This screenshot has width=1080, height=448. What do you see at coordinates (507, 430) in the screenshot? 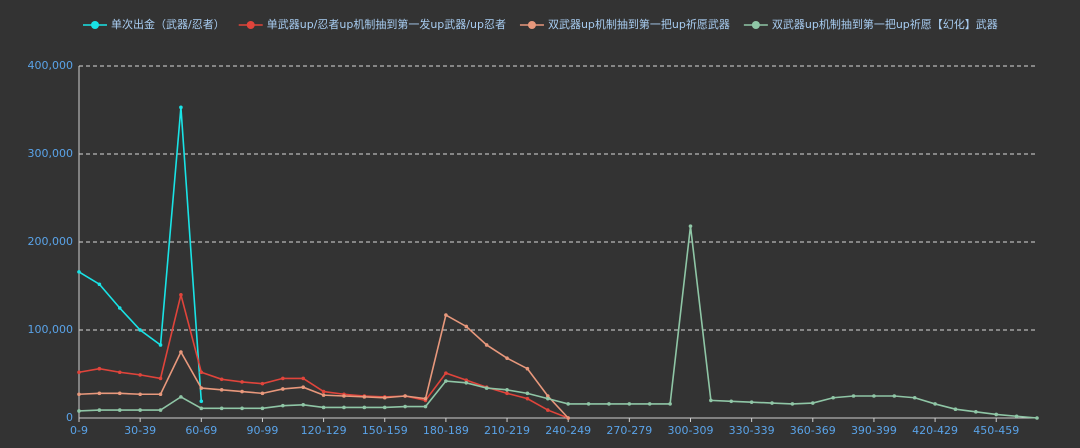
I see `x-tick-label: 210-219` at bounding box center [507, 430].